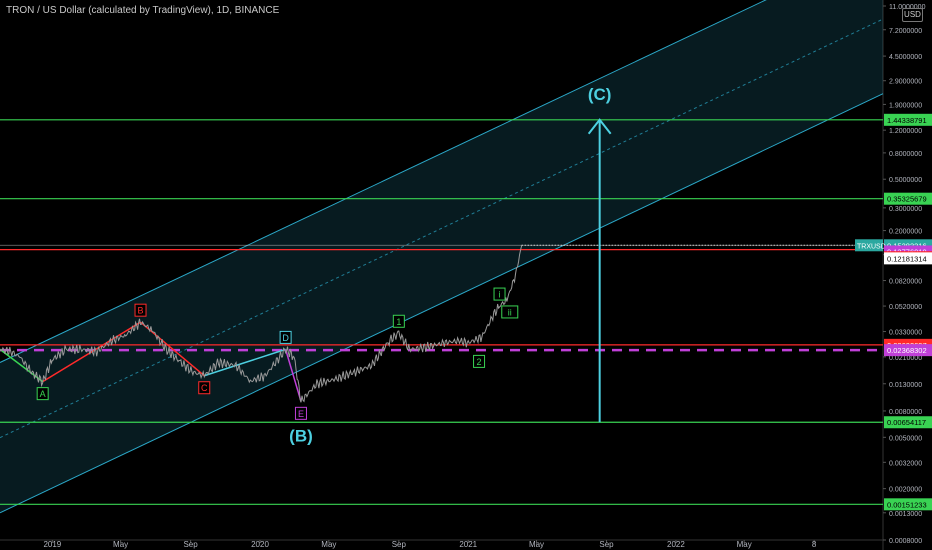  Describe the element at coordinates (905, 514) in the screenshot. I see `y-tick-label: 0.0013000` at that location.